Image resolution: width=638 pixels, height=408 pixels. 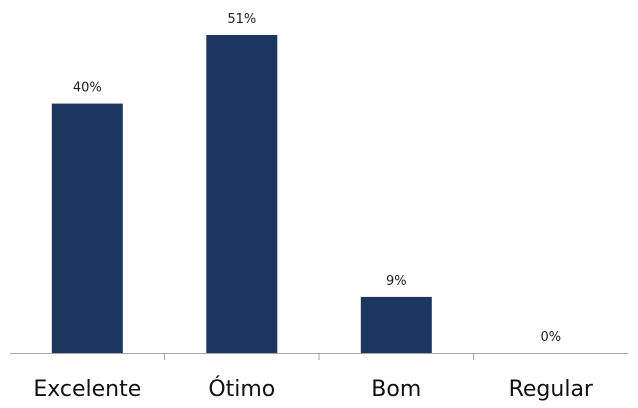 What do you see at coordinates (87, 389) in the screenshot?
I see `category-label-excelente: Excelente` at bounding box center [87, 389].